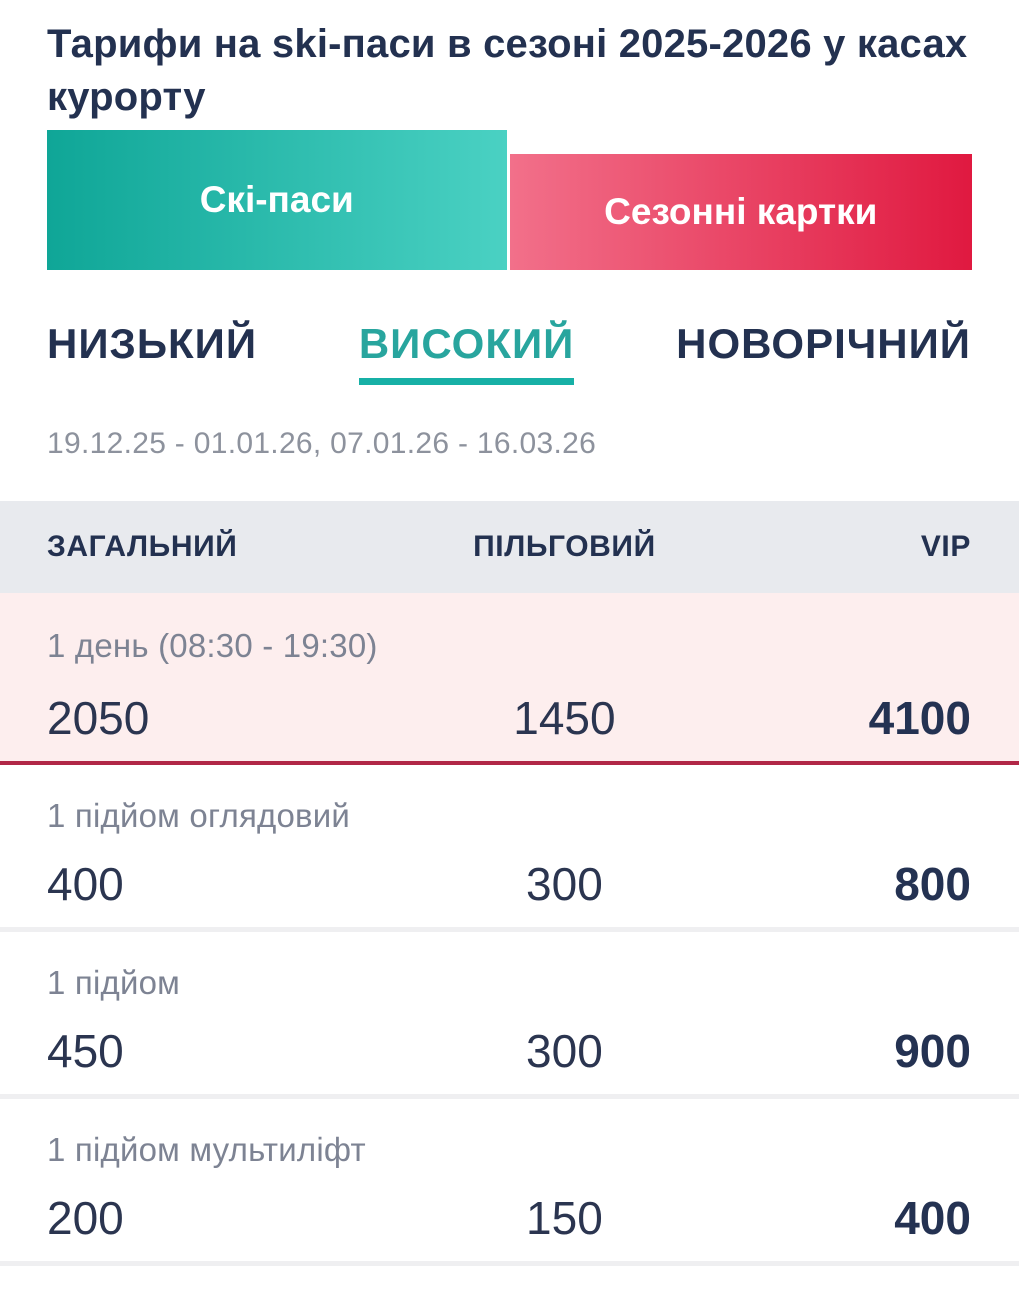  Describe the element at coordinates (509, 678) in the screenshot. I see `table-row: 1 день (08:30 - 19:30) 2050 1450 4100` at that location.